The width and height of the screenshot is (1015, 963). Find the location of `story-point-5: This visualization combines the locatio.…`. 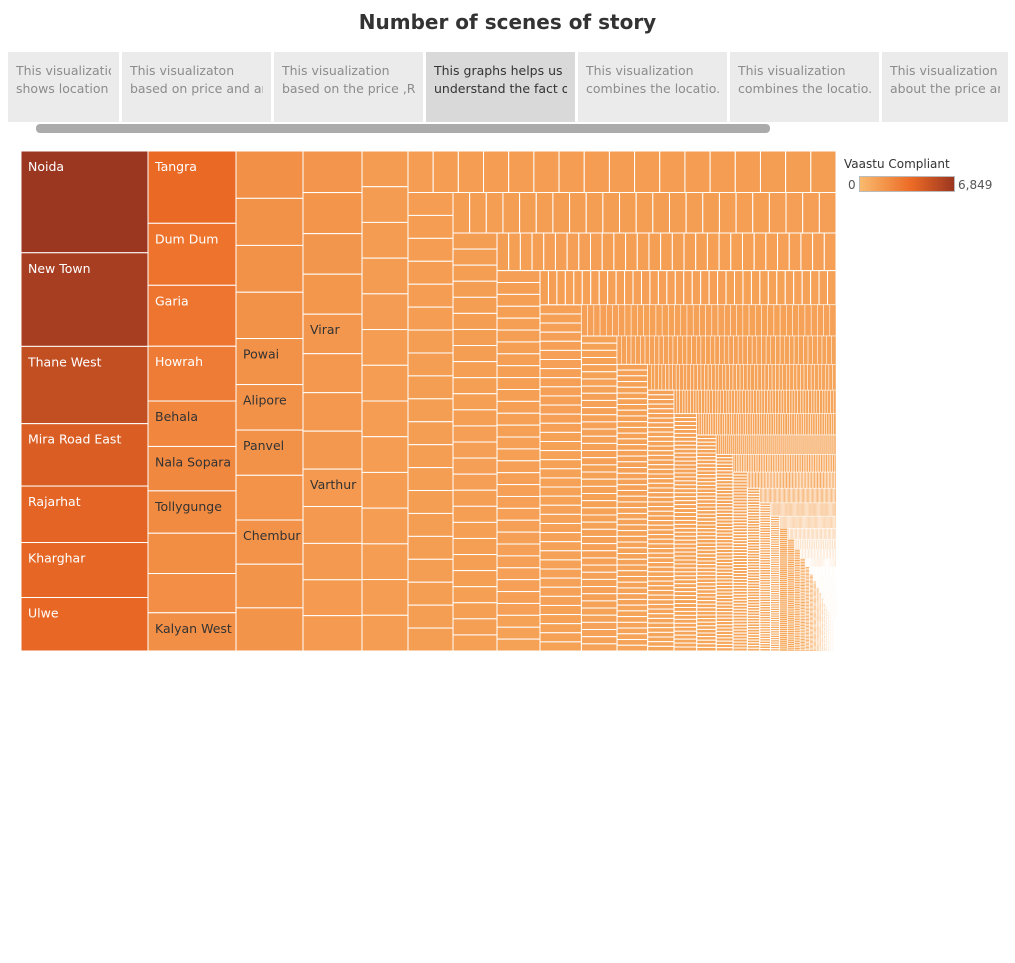

story-point-5: This visualization combines the locatio.… is located at coordinates (652, 87).